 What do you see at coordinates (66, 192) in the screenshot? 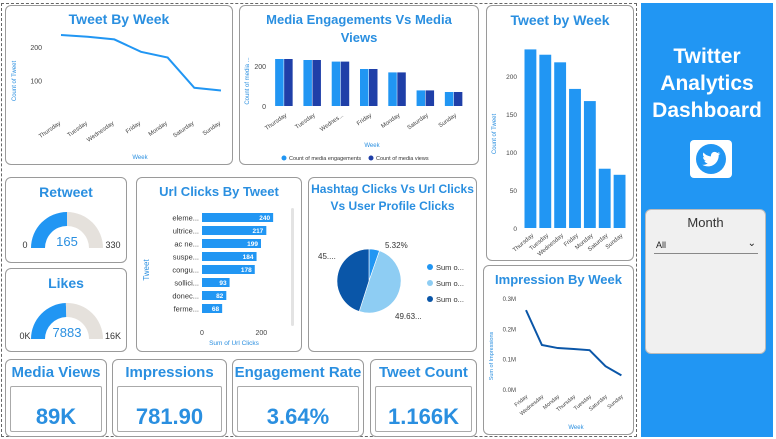
I see `card-title: Retweet` at bounding box center [66, 192].